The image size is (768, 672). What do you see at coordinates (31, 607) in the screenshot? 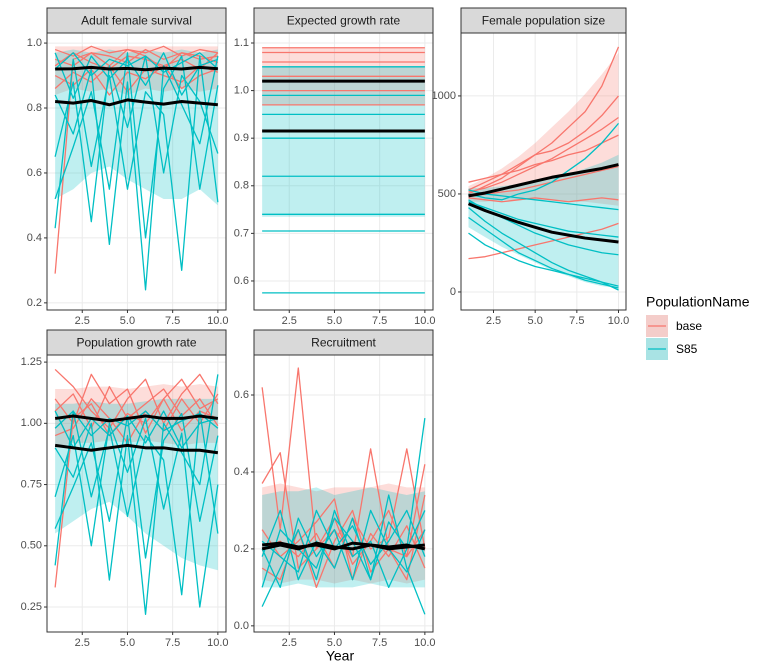
I see `y-tick-label: 0.25` at bounding box center [31, 607].